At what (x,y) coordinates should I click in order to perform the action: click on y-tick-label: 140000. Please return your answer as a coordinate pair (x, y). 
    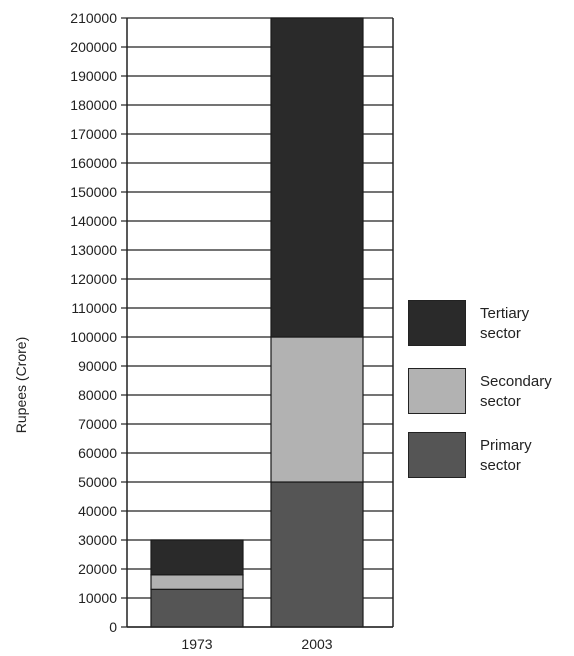
    Looking at the image, I should click on (93, 221).